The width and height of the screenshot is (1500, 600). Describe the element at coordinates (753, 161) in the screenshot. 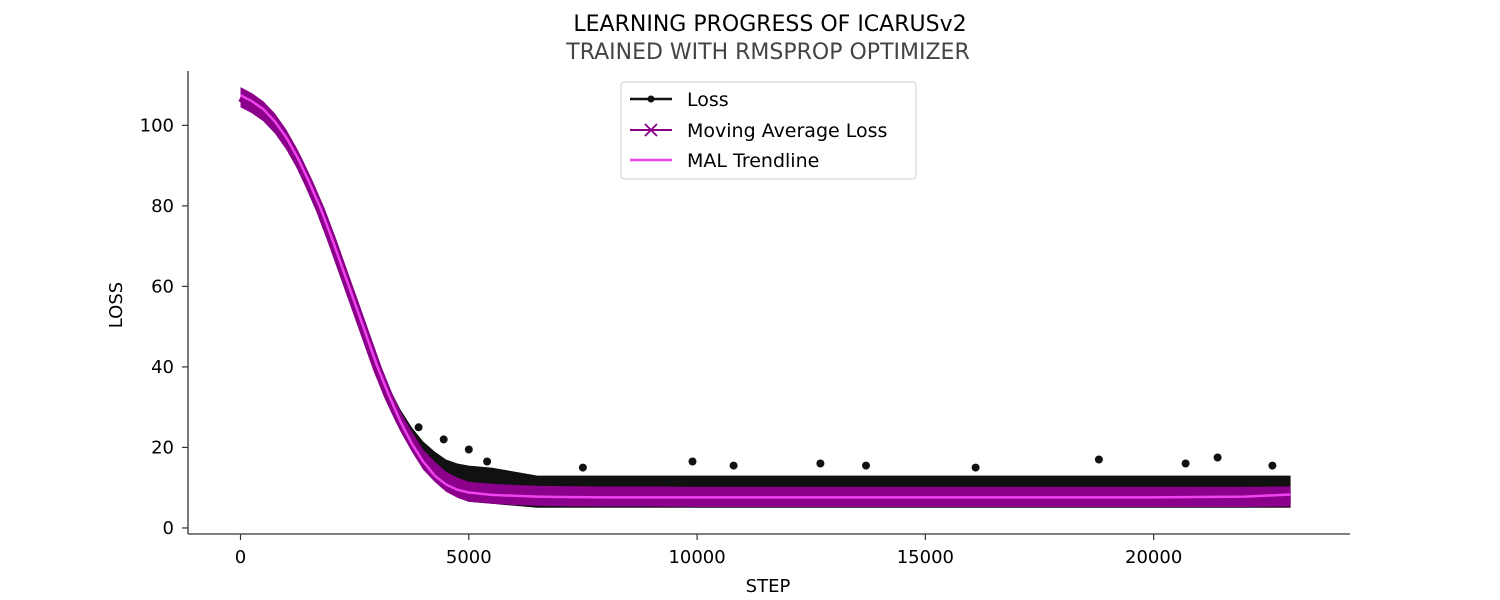

I see `legend-trend-label: MAL Trendline` at that location.